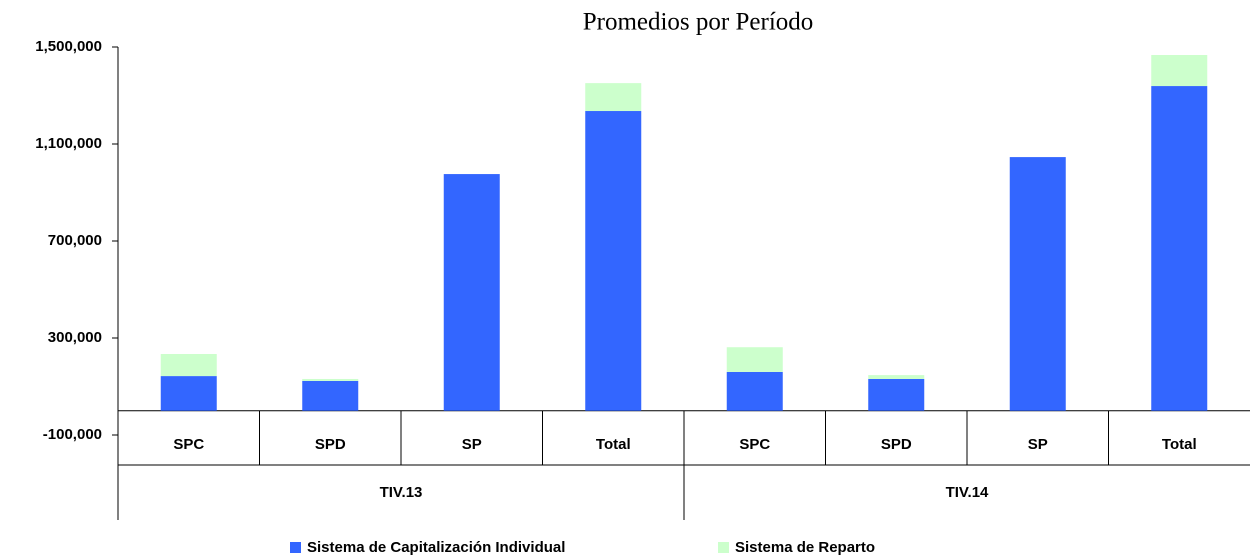 The height and width of the screenshot is (560, 1250). What do you see at coordinates (436, 547) in the screenshot?
I see `legend-label: Sistema de Capitalización Individual` at bounding box center [436, 547].